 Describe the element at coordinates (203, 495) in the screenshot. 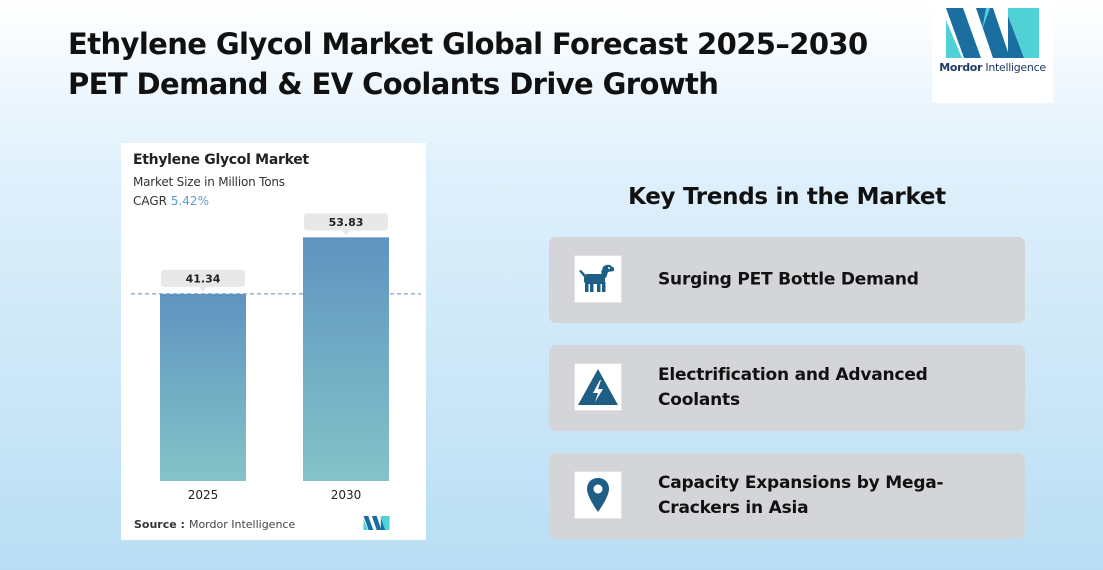

I see `category-label-2025: 2025` at that location.